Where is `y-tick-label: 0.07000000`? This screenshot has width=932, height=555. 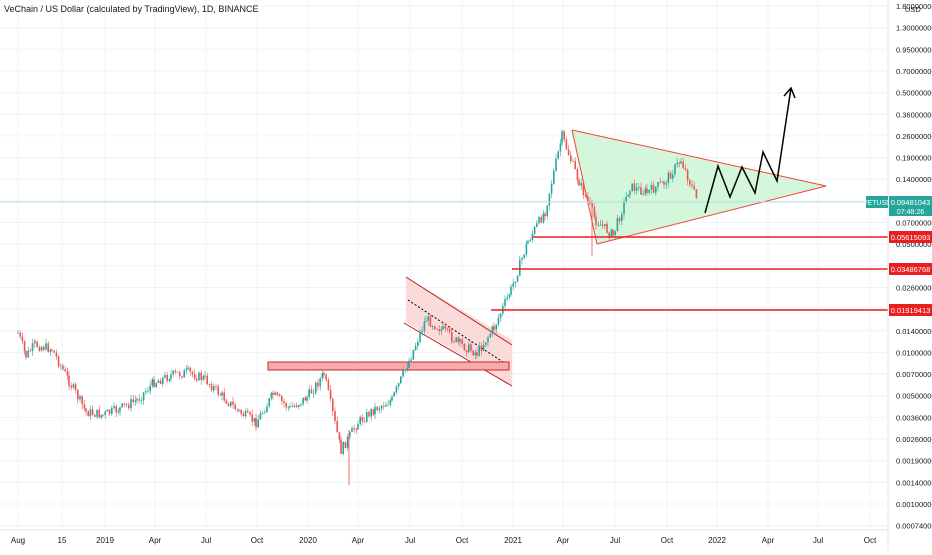
y-tick-label: 0.07000000 is located at coordinates (914, 223).